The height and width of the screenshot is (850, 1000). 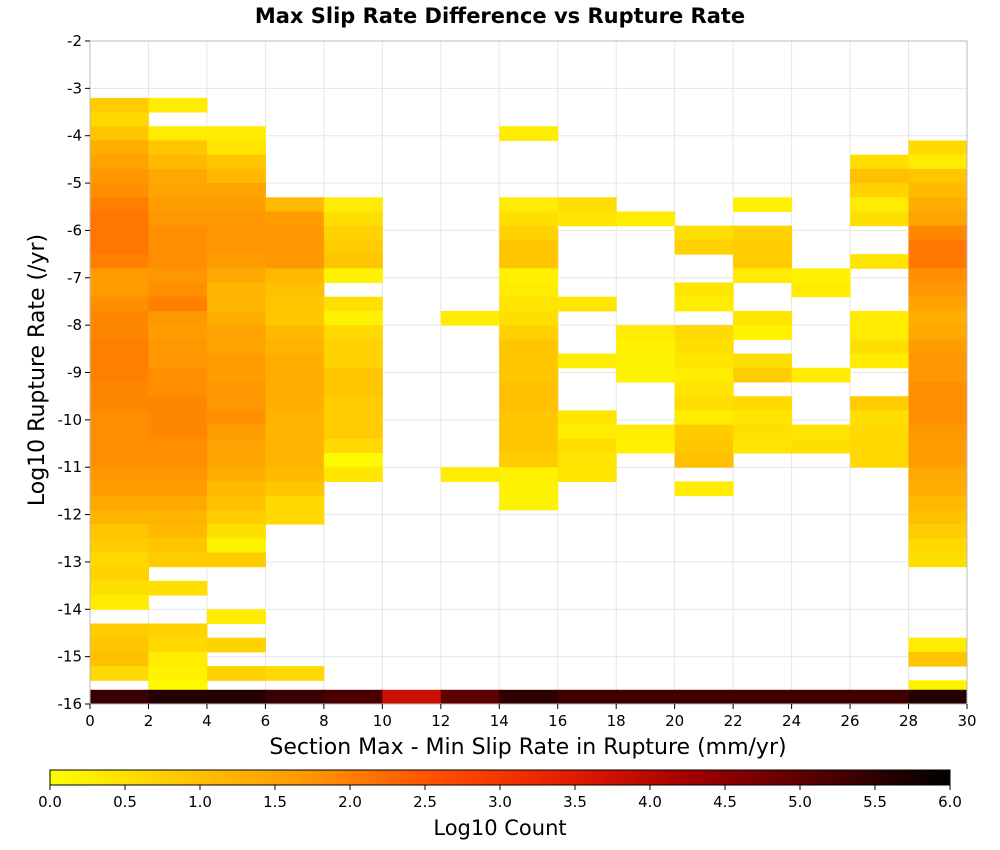 What do you see at coordinates (908, 721) in the screenshot?
I see `x-tick-label: 28` at bounding box center [908, 721].